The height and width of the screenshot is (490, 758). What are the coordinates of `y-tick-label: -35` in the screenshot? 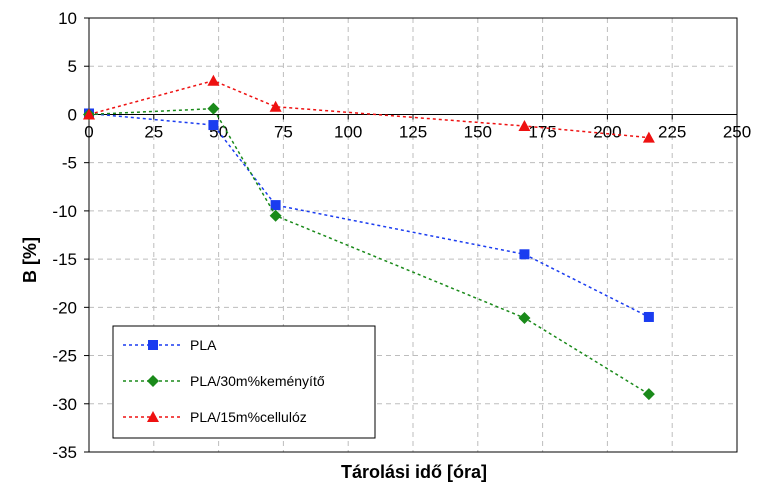 It's located at (64, 452).